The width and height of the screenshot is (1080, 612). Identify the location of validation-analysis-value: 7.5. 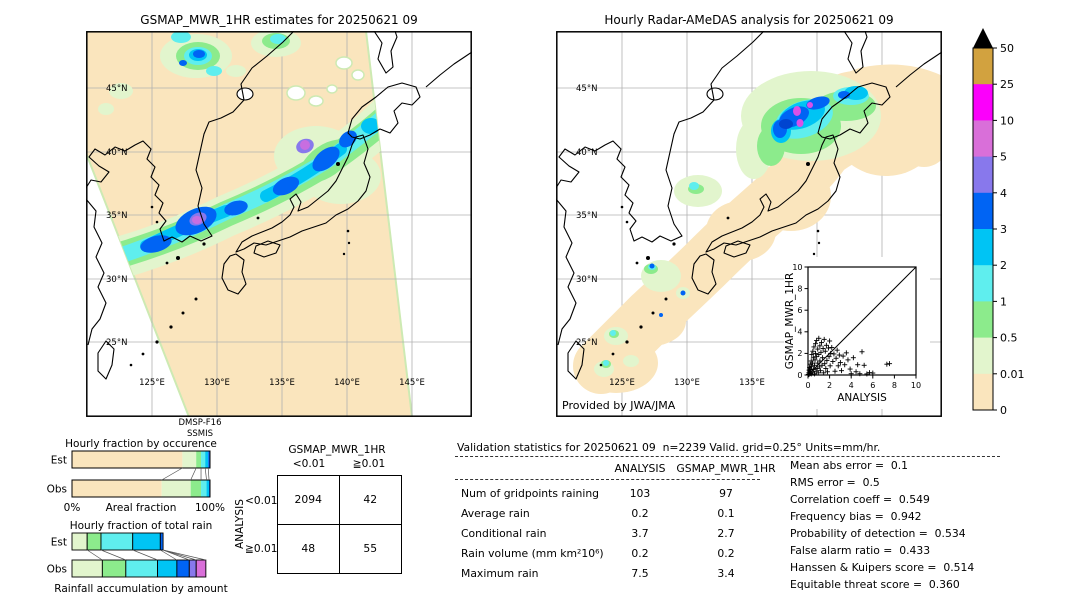
(640, 573).